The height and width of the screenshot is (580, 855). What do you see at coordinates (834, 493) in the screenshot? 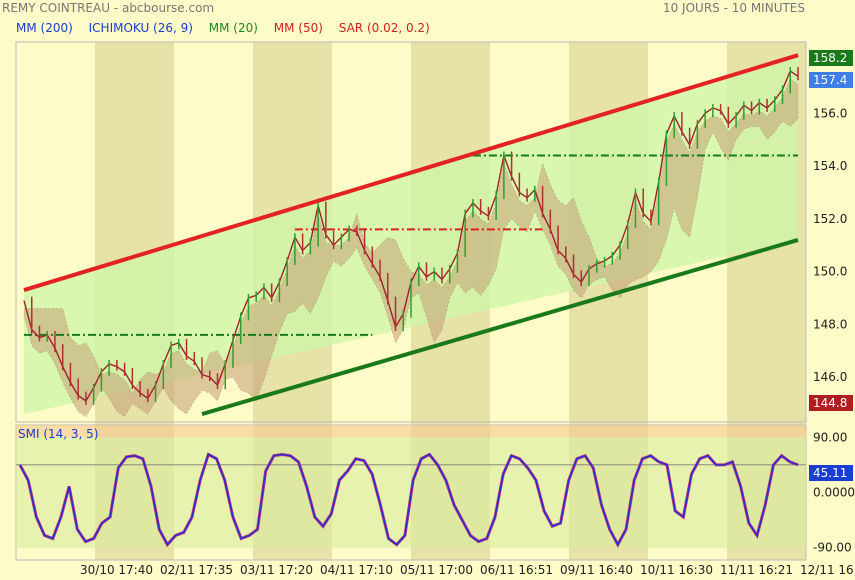
I see `osc-tick-label: 0.0000` at bounding box center [834, 493].